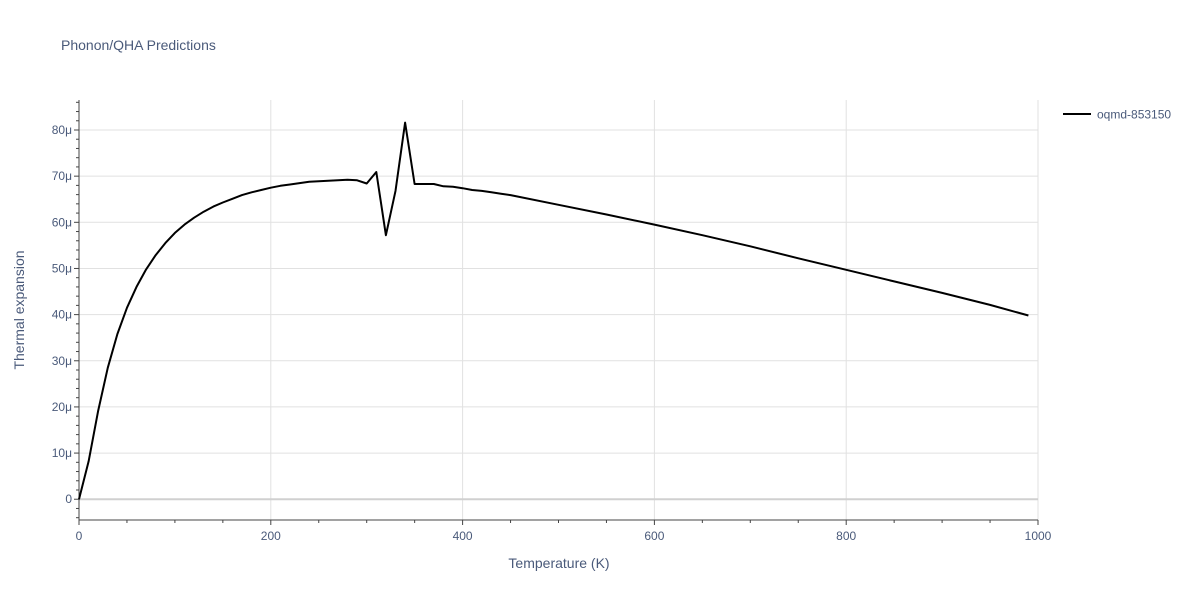 The width and height of the screenshot is (1200, 600). I want to click on x-axis-label: Temperature (K), so click(558, 563).